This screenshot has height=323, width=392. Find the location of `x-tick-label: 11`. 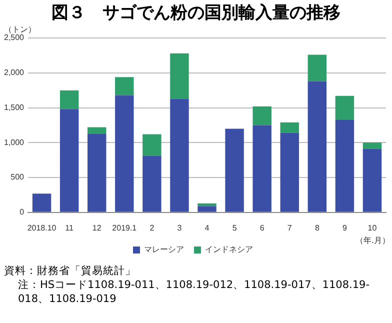

x-tick-label: 11 is located at coordinates (69, 227).